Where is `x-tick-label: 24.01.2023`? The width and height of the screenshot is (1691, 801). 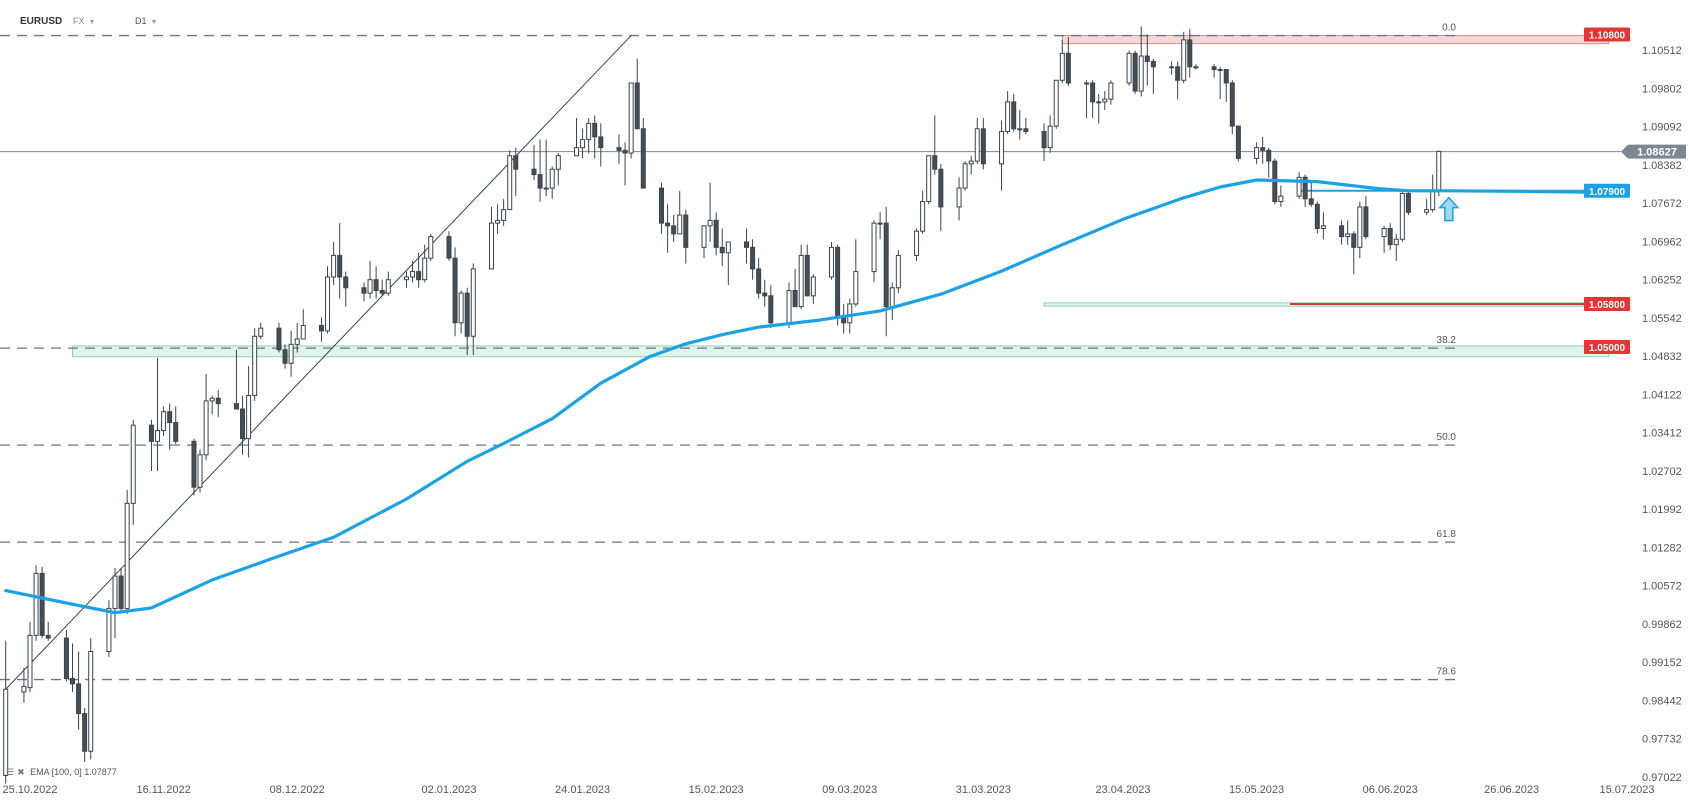 x-tick-label: 24.01.2023 is located at coordinates (582, 790).